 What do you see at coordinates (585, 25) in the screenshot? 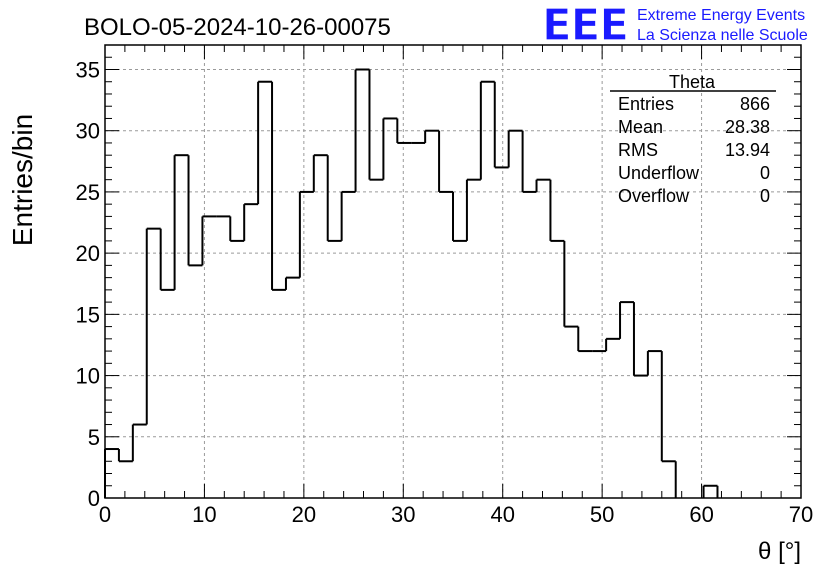
I see `eee-logo-mark: EEE` at bounding box center [585, 25].